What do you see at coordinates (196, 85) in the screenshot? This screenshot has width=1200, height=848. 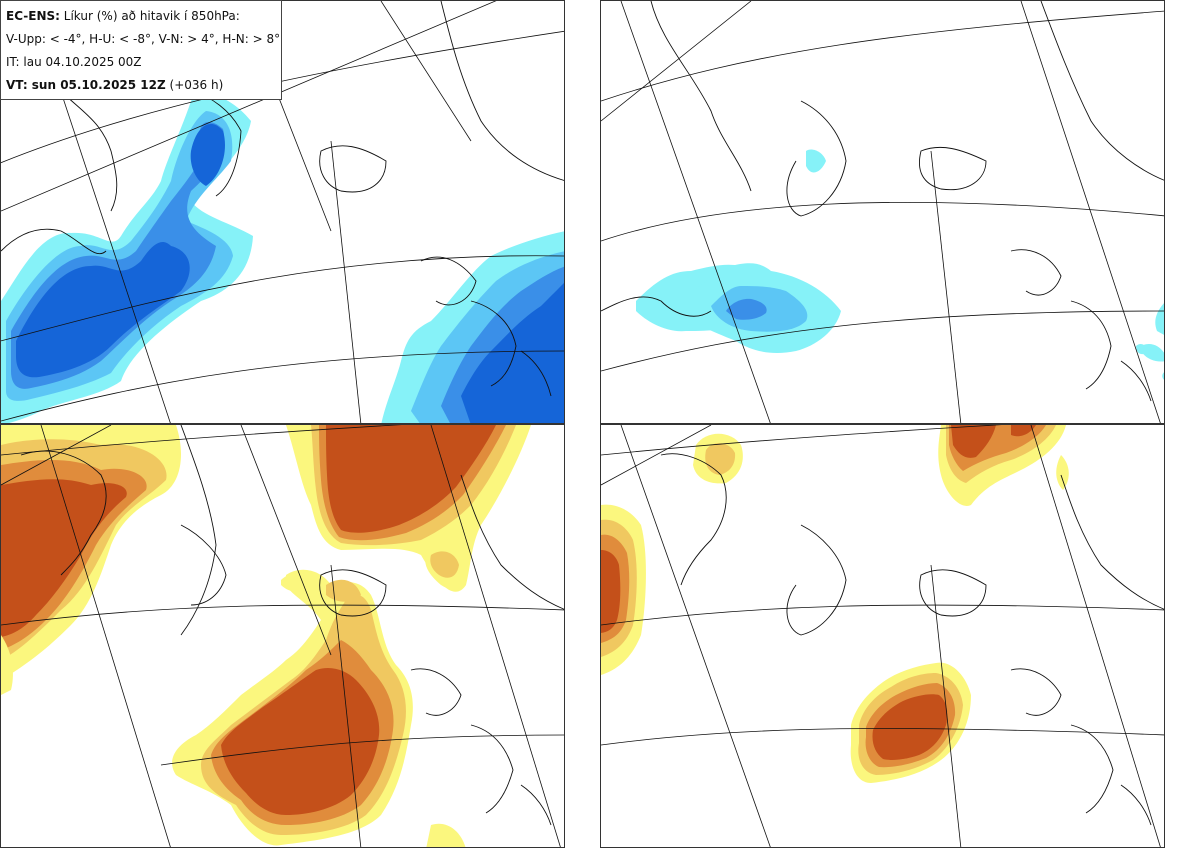 I see `lead-time: (+036 h)` at bounding box center [196, 85].